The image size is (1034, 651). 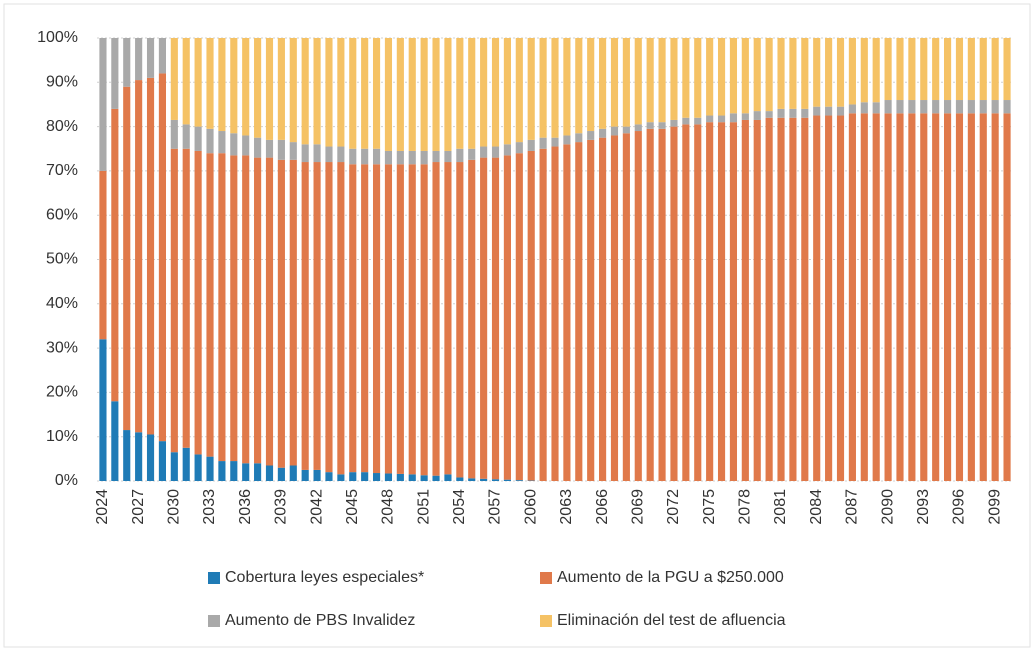 I want to click on y-tick-label: 50%, so click(x=62, y=259).